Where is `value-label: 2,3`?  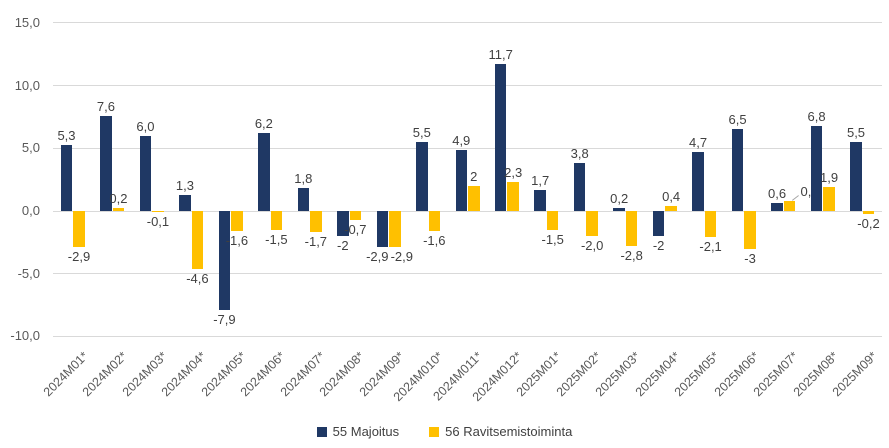
value-label: 2,3 is located at coordinates (513, 173).